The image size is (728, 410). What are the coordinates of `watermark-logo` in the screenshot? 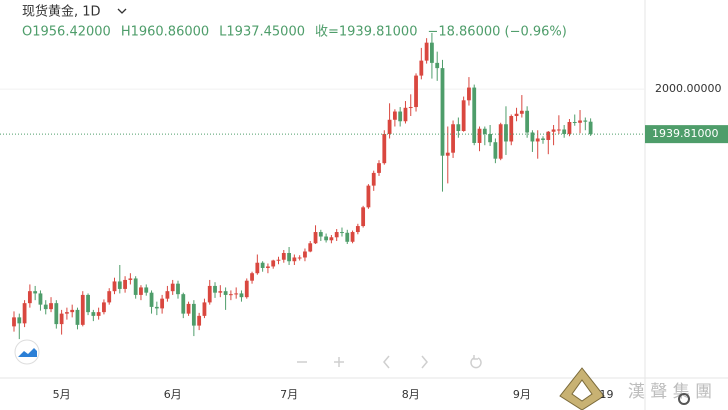 It's located at (582, 388).